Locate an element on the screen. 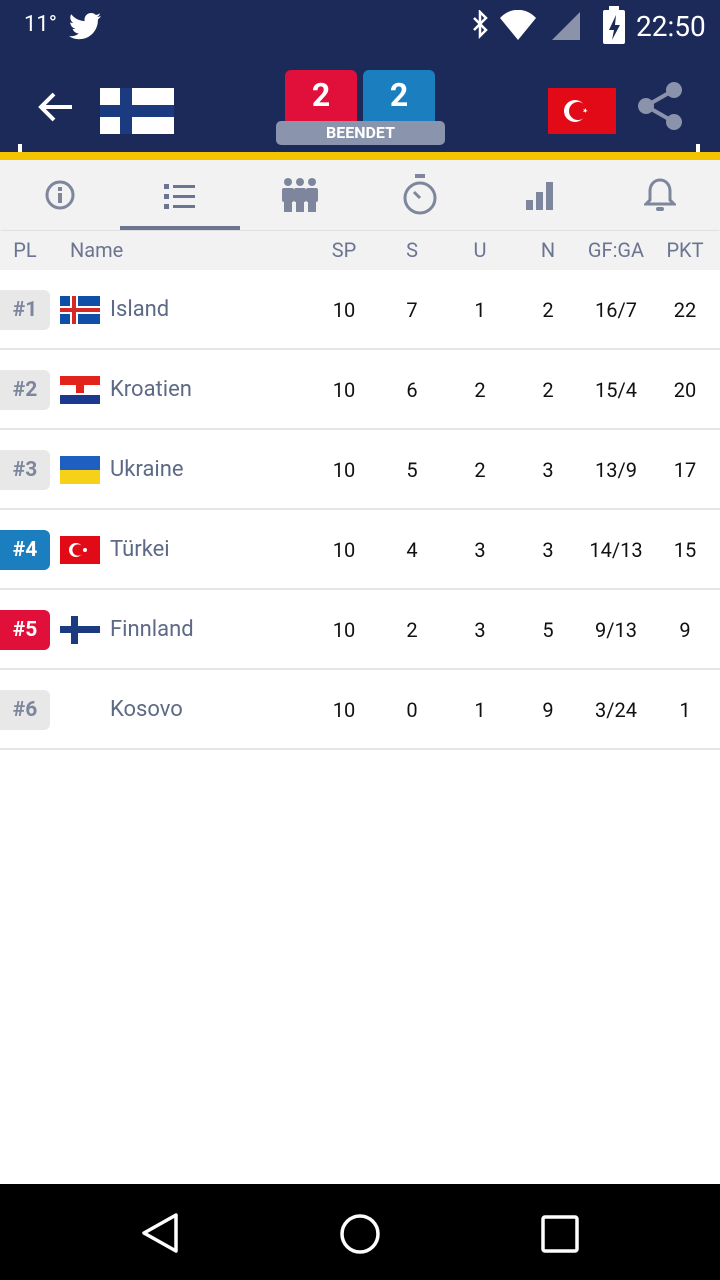 This screenshot has width=720, height=1280. notification-tab is located at coordinates (660, 195).